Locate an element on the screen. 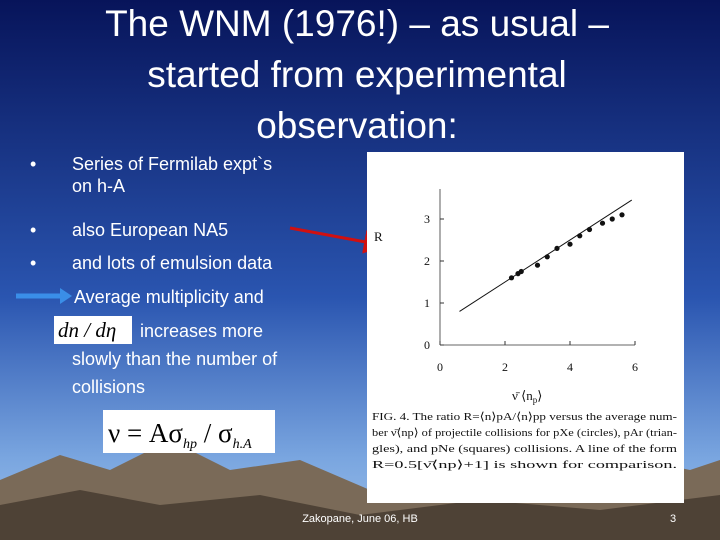  arrow-item-text: increases more is located at coordinates (201, 331).